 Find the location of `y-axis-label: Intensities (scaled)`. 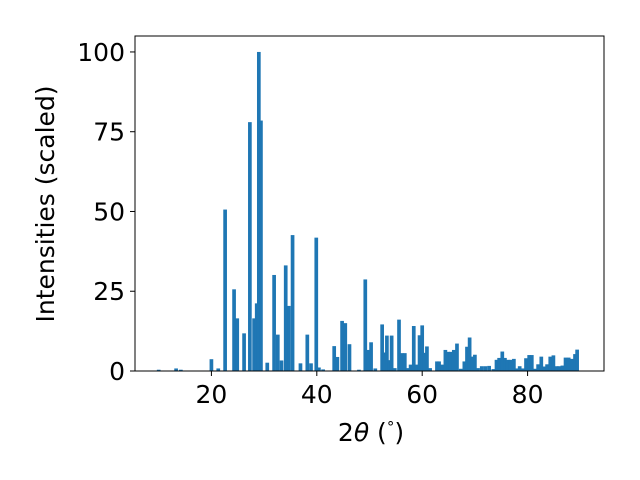

y-axis-label: Intensities (scaled) is located at coordinates (45, 203).